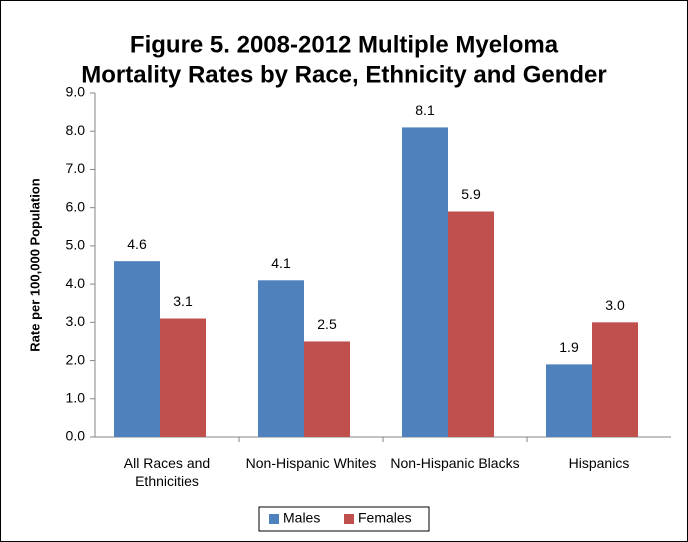 The height and width of the screenshot is (542, 688). I want to click on value-label: 3.0, so click(615, 305).